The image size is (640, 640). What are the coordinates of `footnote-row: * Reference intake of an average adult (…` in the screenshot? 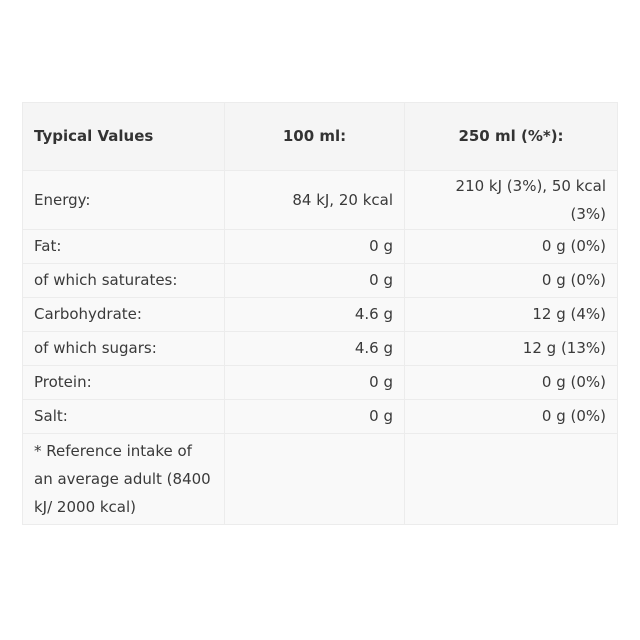 It's located at (320, 479).